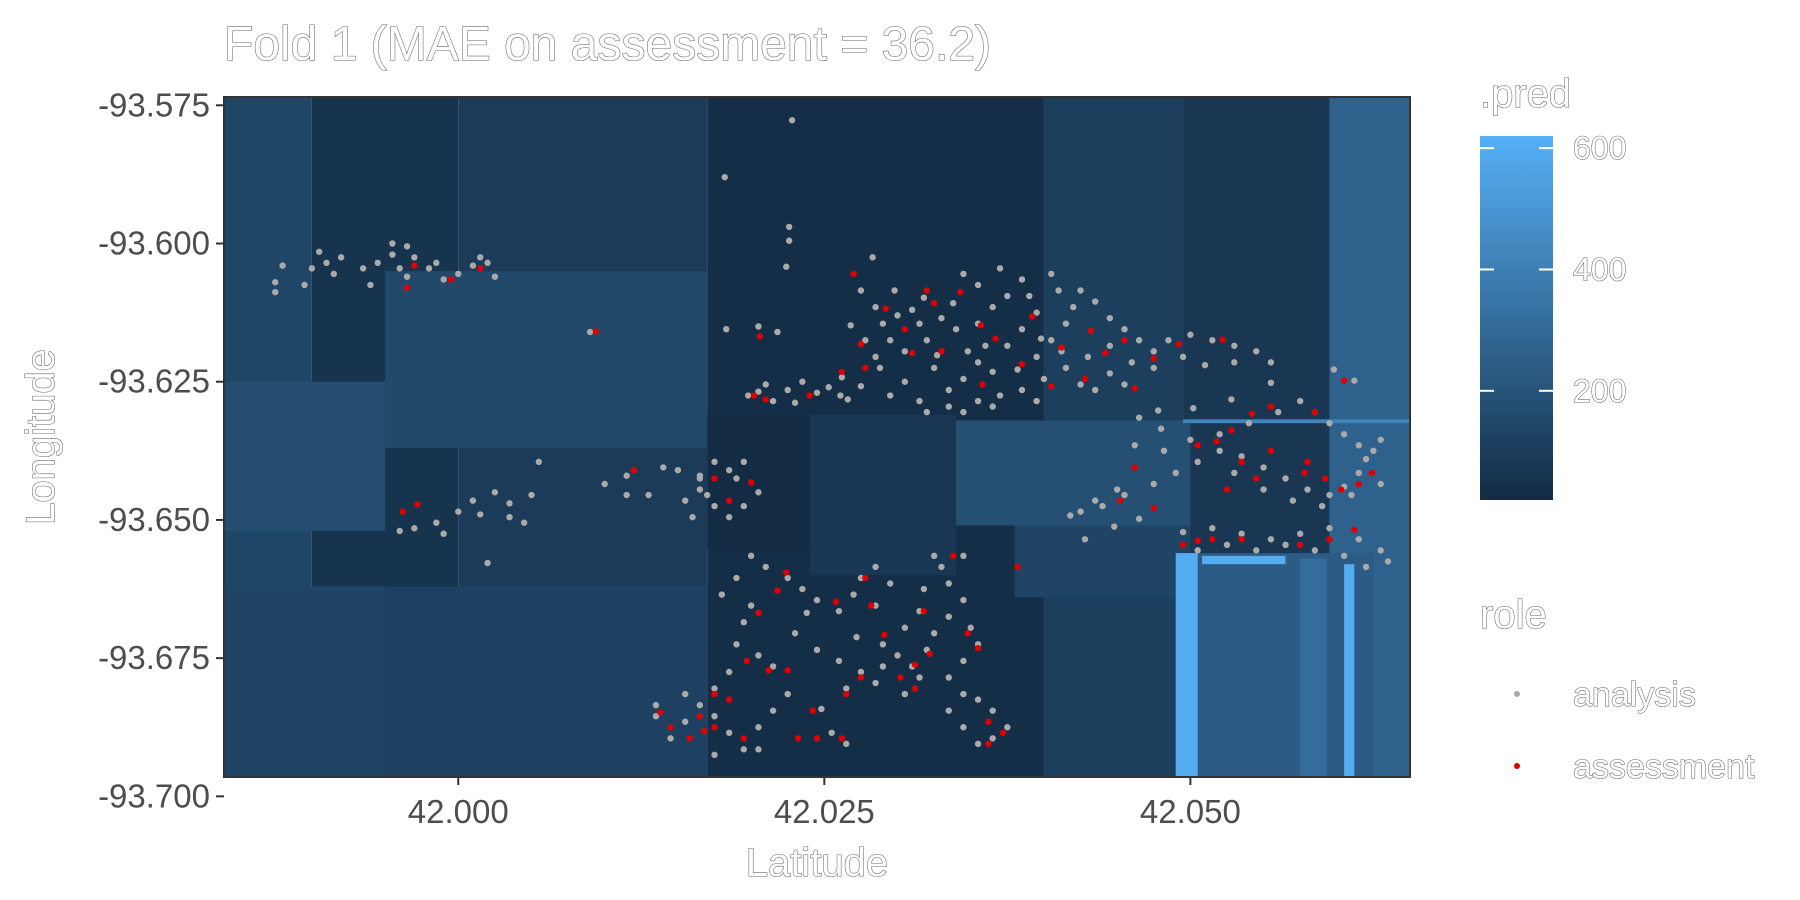  Describe the element at coordinates (1513, 615) in the screenshot. I see `role-legend-title: role` at that location.